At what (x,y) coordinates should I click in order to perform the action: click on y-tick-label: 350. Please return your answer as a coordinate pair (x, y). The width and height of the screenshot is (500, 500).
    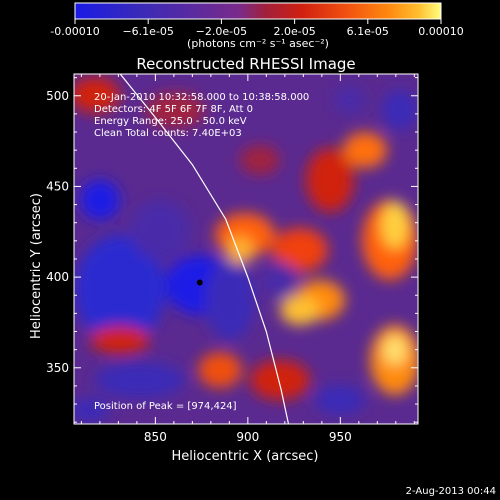
    Looking at the image, I should click on (57, 368).